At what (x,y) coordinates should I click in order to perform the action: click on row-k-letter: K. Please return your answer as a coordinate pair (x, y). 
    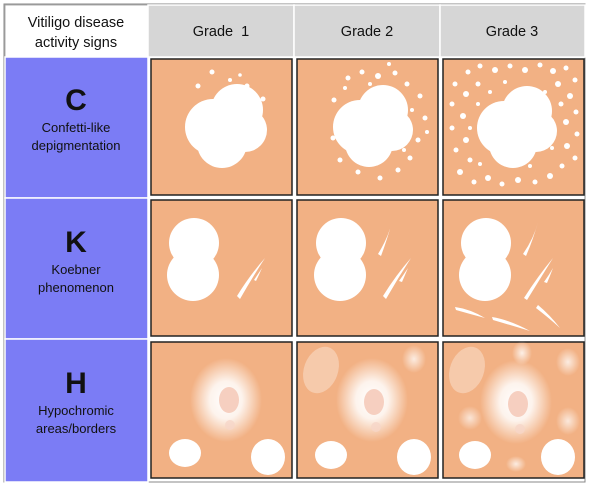
    Looking at the image, I should click on (76, 242).